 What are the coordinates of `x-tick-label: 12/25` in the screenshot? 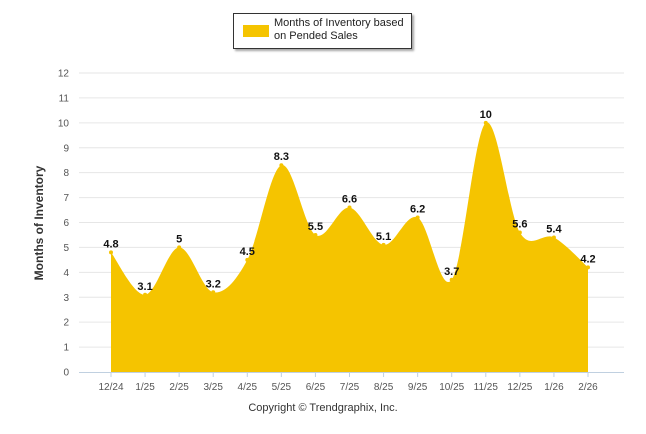 It's located at (519, 387).